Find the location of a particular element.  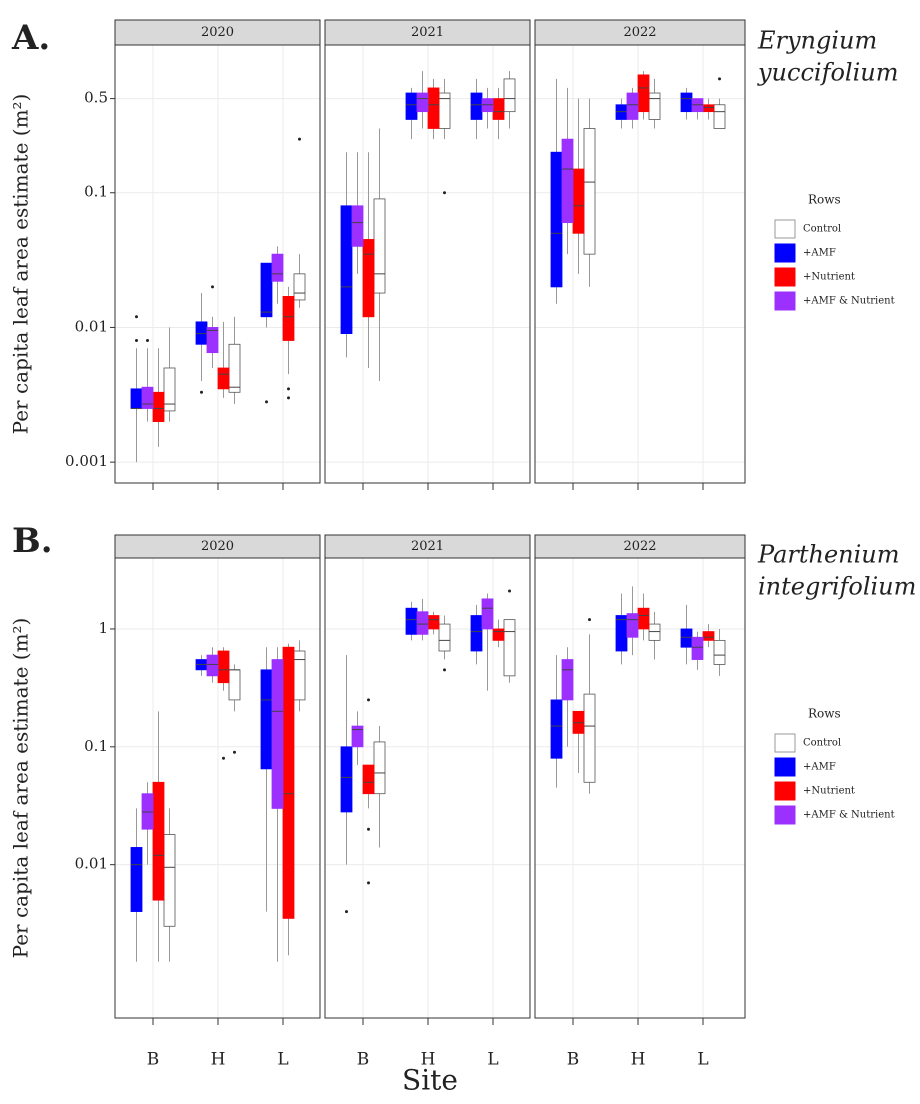

species-name: Parthenium is located at coordinates (828, 555).